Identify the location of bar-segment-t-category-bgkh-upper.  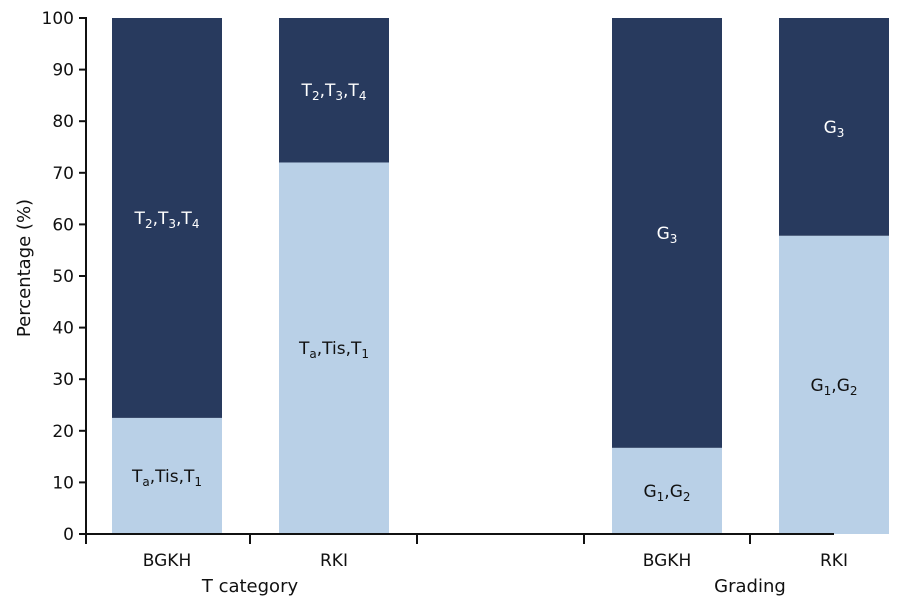
(167, 218).